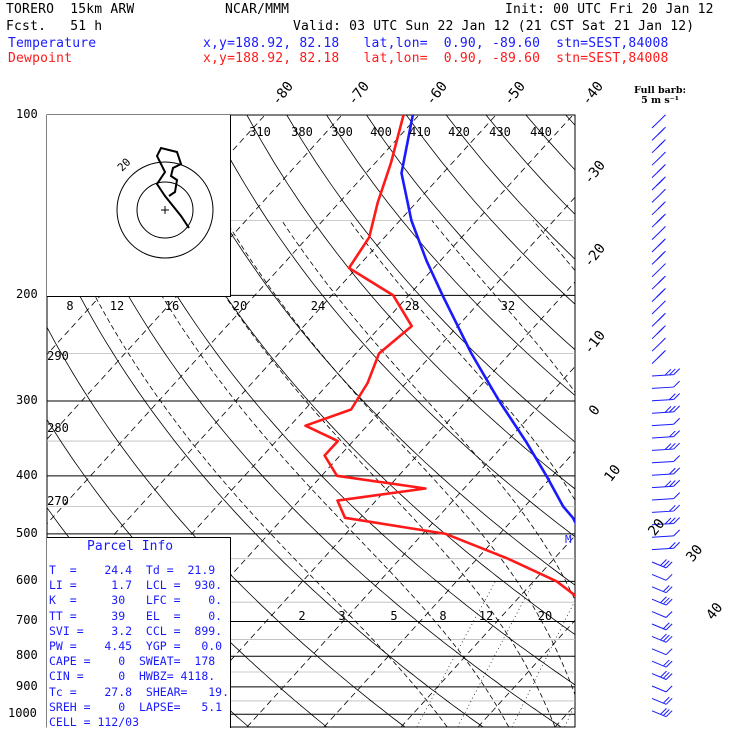  Describe the element at coordinates (318, 306) in the screenshot. I see `hodo-speed-label: 24` at that location.